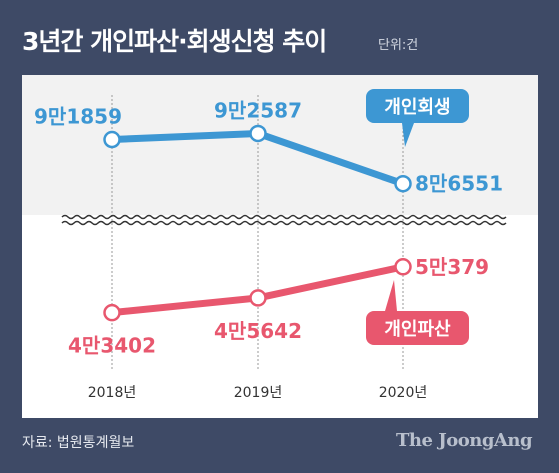 This screenshot has height=473, width=559. What do you see at coordinates (464, 440) in the screenshot?
I see `brand-logo: The JoongAng` at bounding box center [464, 440].